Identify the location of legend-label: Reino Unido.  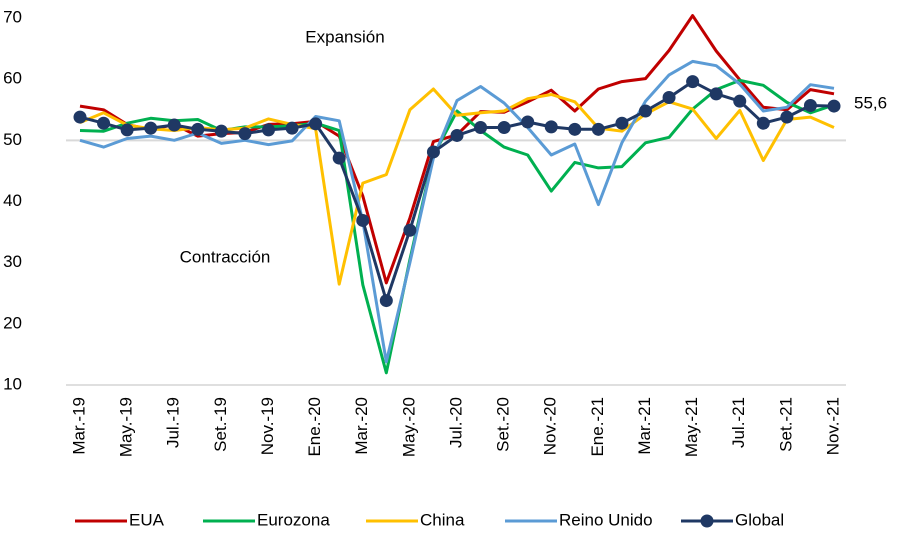
(606, 519).